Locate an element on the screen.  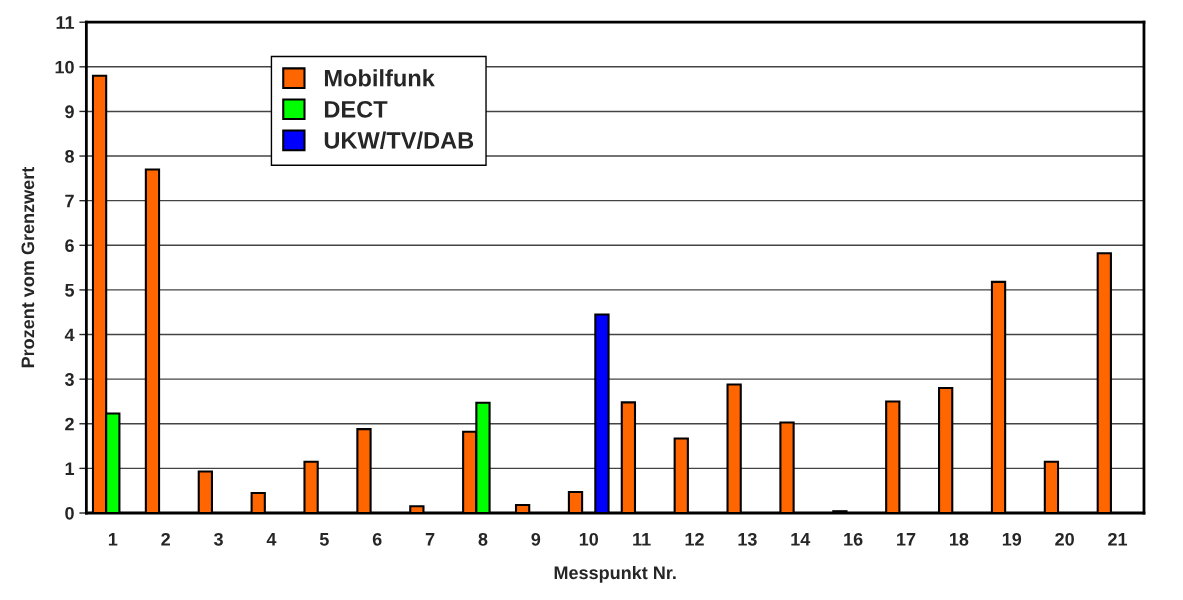
x-tick-label: 19 is located at coordinates (1012, 539).